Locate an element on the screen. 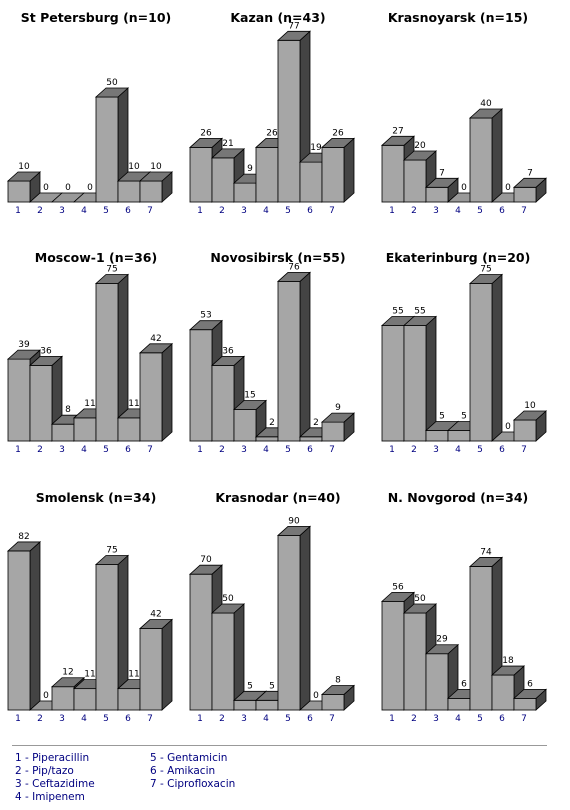 This screenshot has height=810, width=570. data-label: 6 is located at coordinates (530, 684).